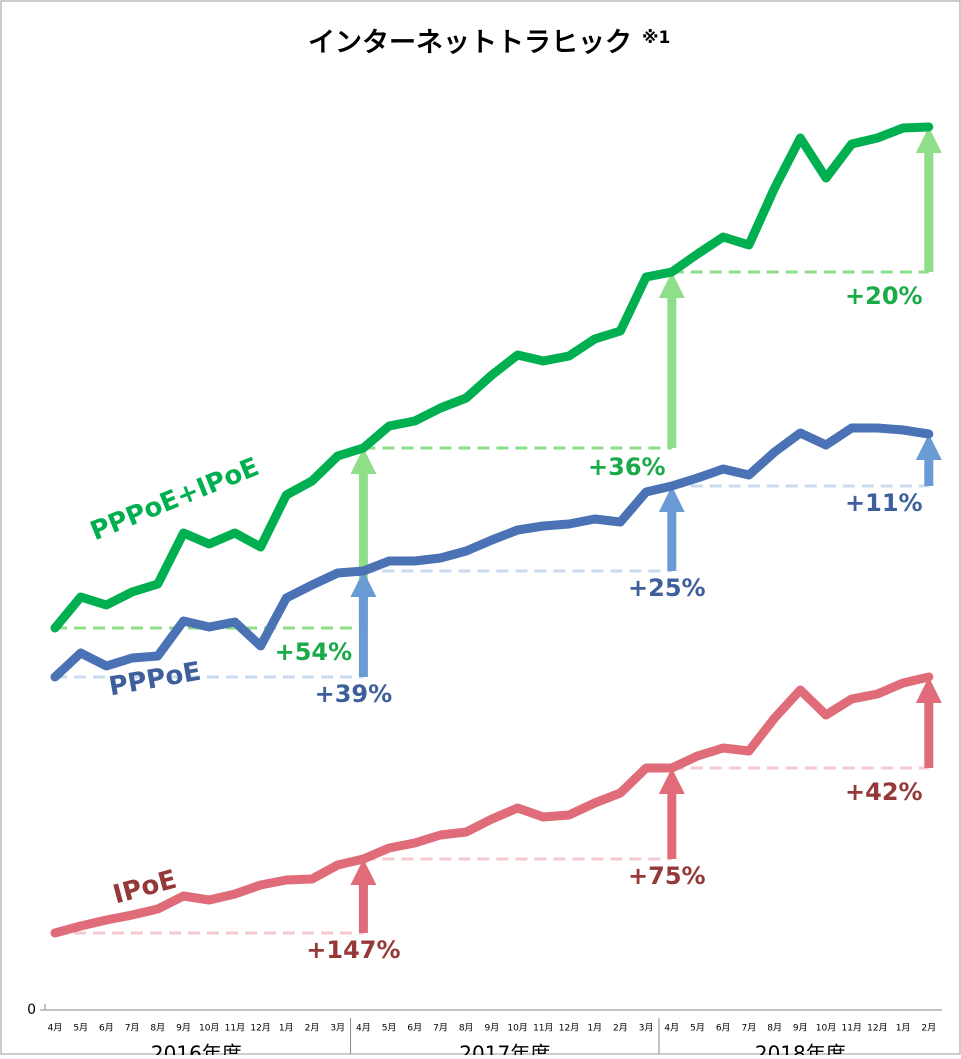 This screenshot has height=1059, width=961. I want to click on chart-title: インターネットトラヒック, so click(470, 43).